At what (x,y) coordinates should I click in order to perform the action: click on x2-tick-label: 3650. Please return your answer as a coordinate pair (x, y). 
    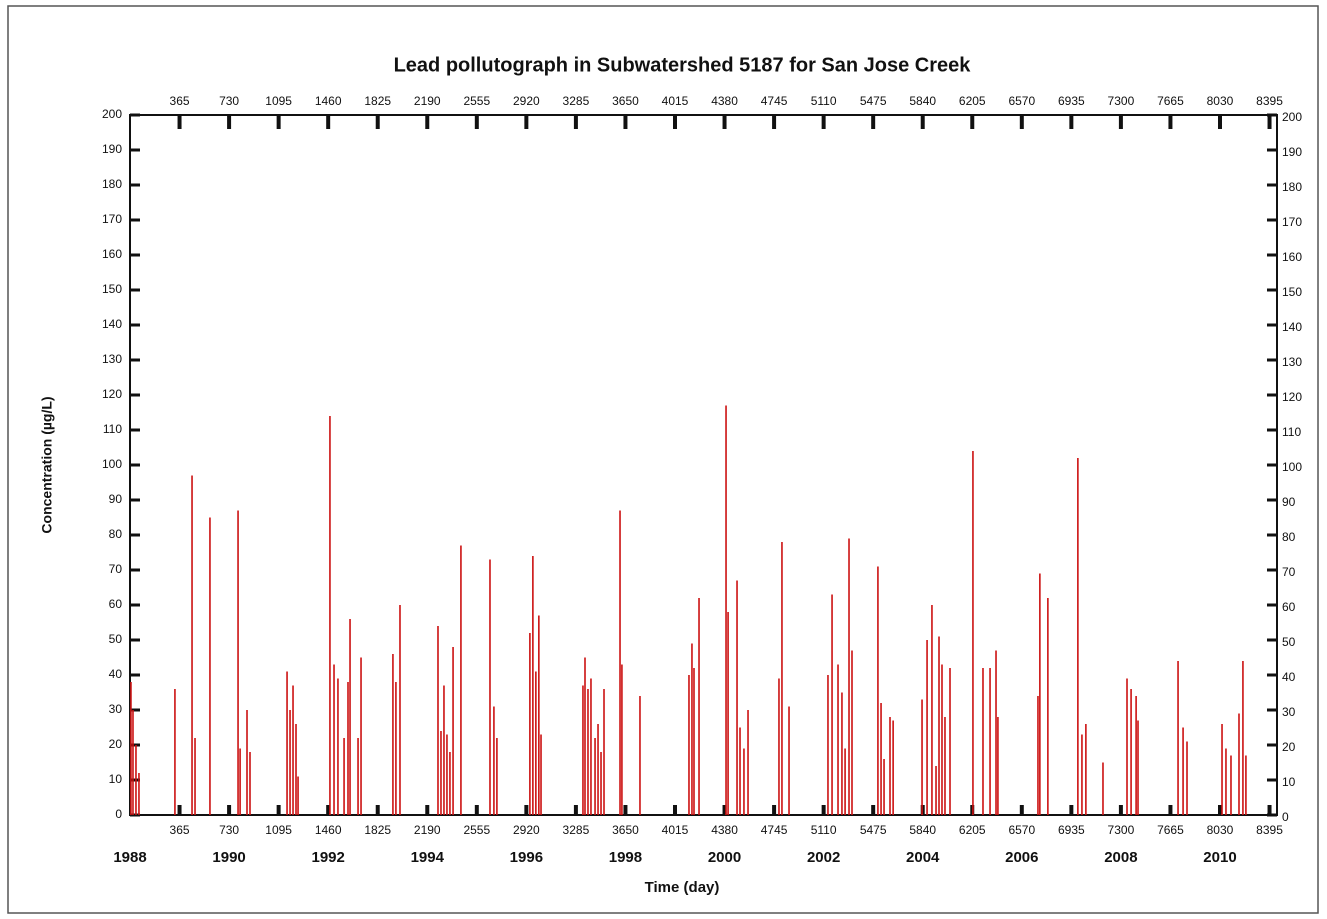
    Looking at the image, I should click on (625, 101).